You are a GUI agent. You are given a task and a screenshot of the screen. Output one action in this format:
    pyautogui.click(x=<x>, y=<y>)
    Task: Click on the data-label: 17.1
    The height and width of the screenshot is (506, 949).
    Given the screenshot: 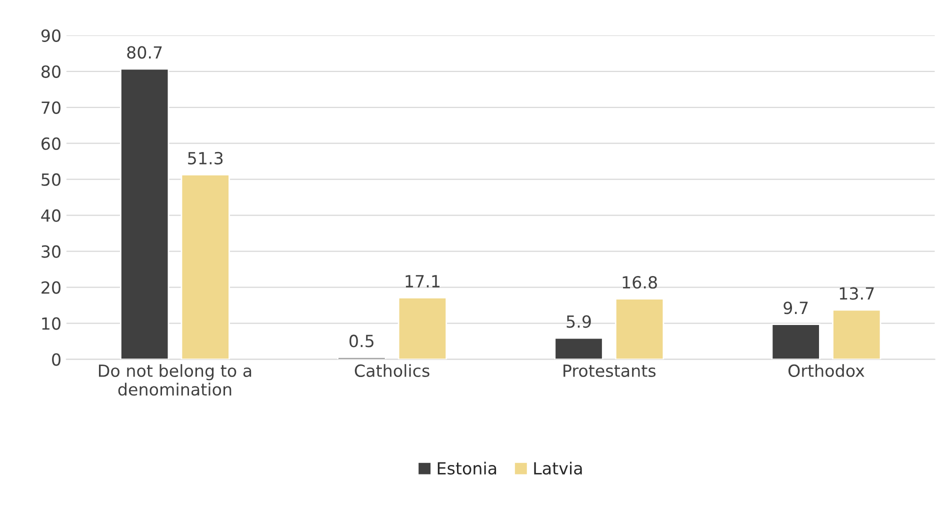 What is the action you would take?
    pyautogui.click(x=423, y=281)
    